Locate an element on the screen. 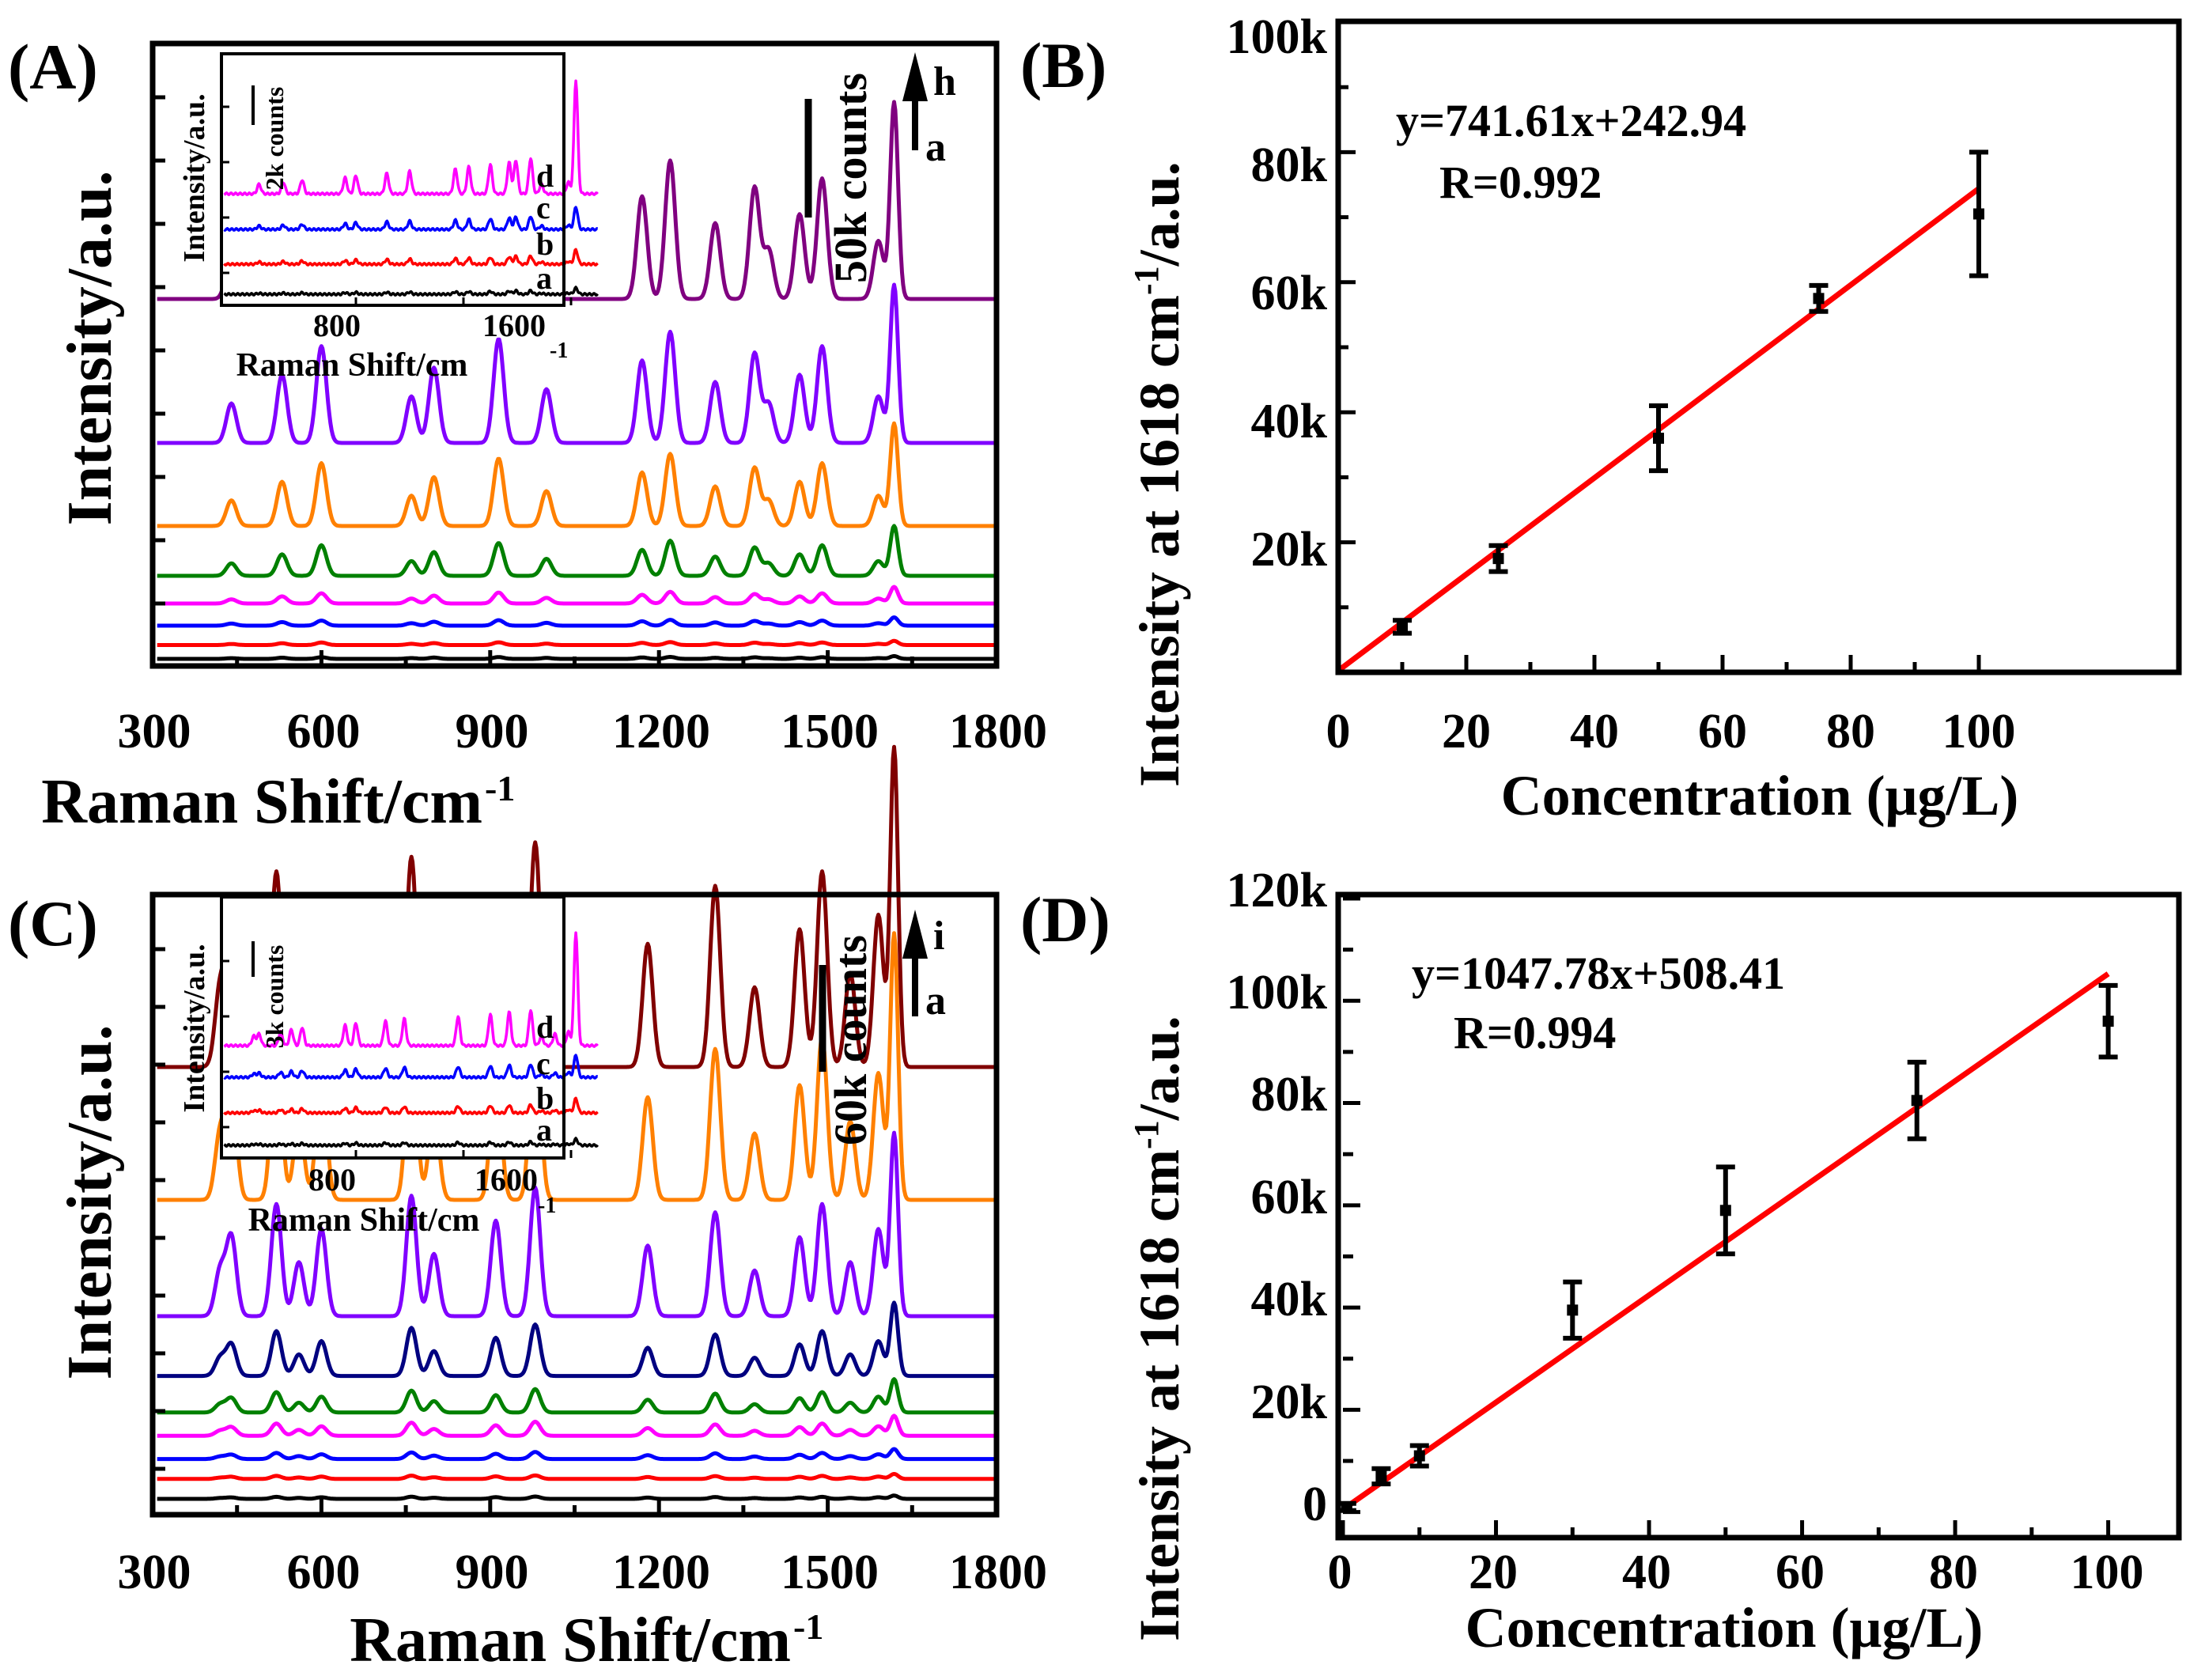  inset-curve-label-a: c is located at coordinates (543, 208).